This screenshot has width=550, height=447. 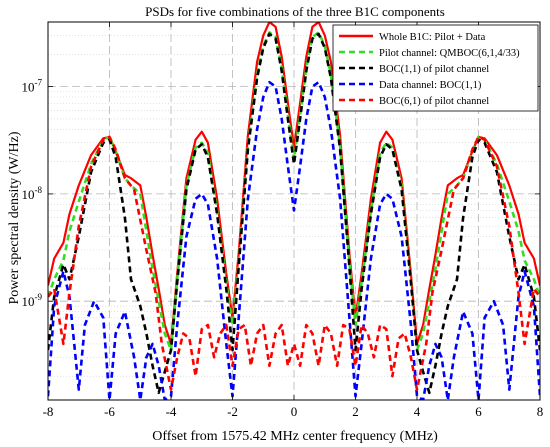 What do you see at coordinates (32, 193) in the screenshot?
I see `y-tick-label: 10⁻⁸` at bounding box center [32, 193].